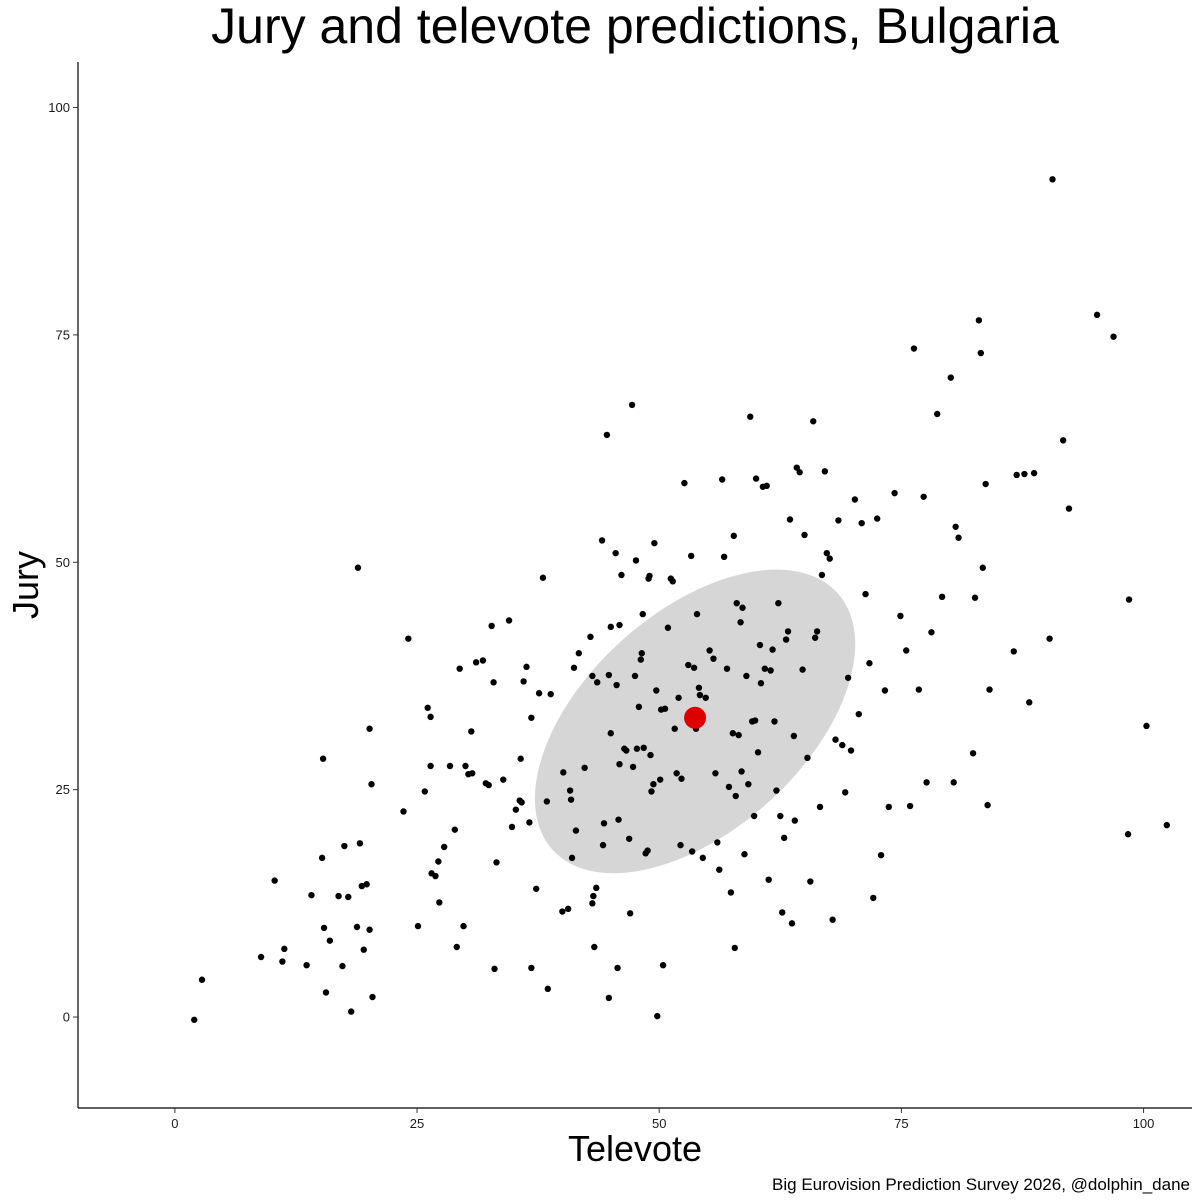  I want to click on y-tick-label: 25, so click(63, 789).